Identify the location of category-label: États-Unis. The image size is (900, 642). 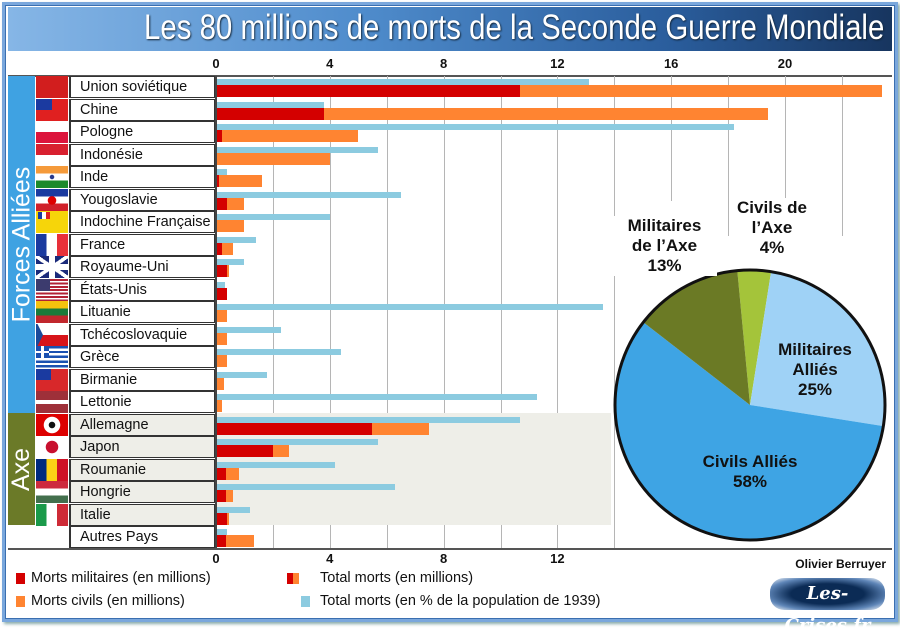
(142, 289).